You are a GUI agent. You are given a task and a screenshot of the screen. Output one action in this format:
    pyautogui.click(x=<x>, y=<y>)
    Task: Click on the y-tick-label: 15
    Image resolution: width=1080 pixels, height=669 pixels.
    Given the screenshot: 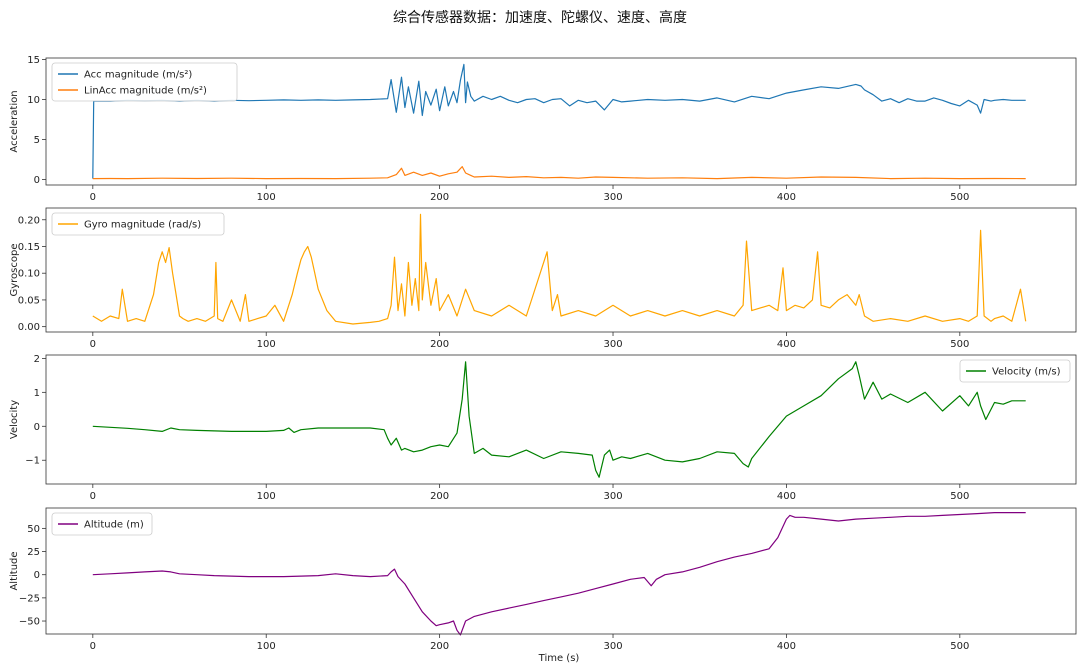 What is the action you would take?
    pyautogui.click(x=33, y=60)
    